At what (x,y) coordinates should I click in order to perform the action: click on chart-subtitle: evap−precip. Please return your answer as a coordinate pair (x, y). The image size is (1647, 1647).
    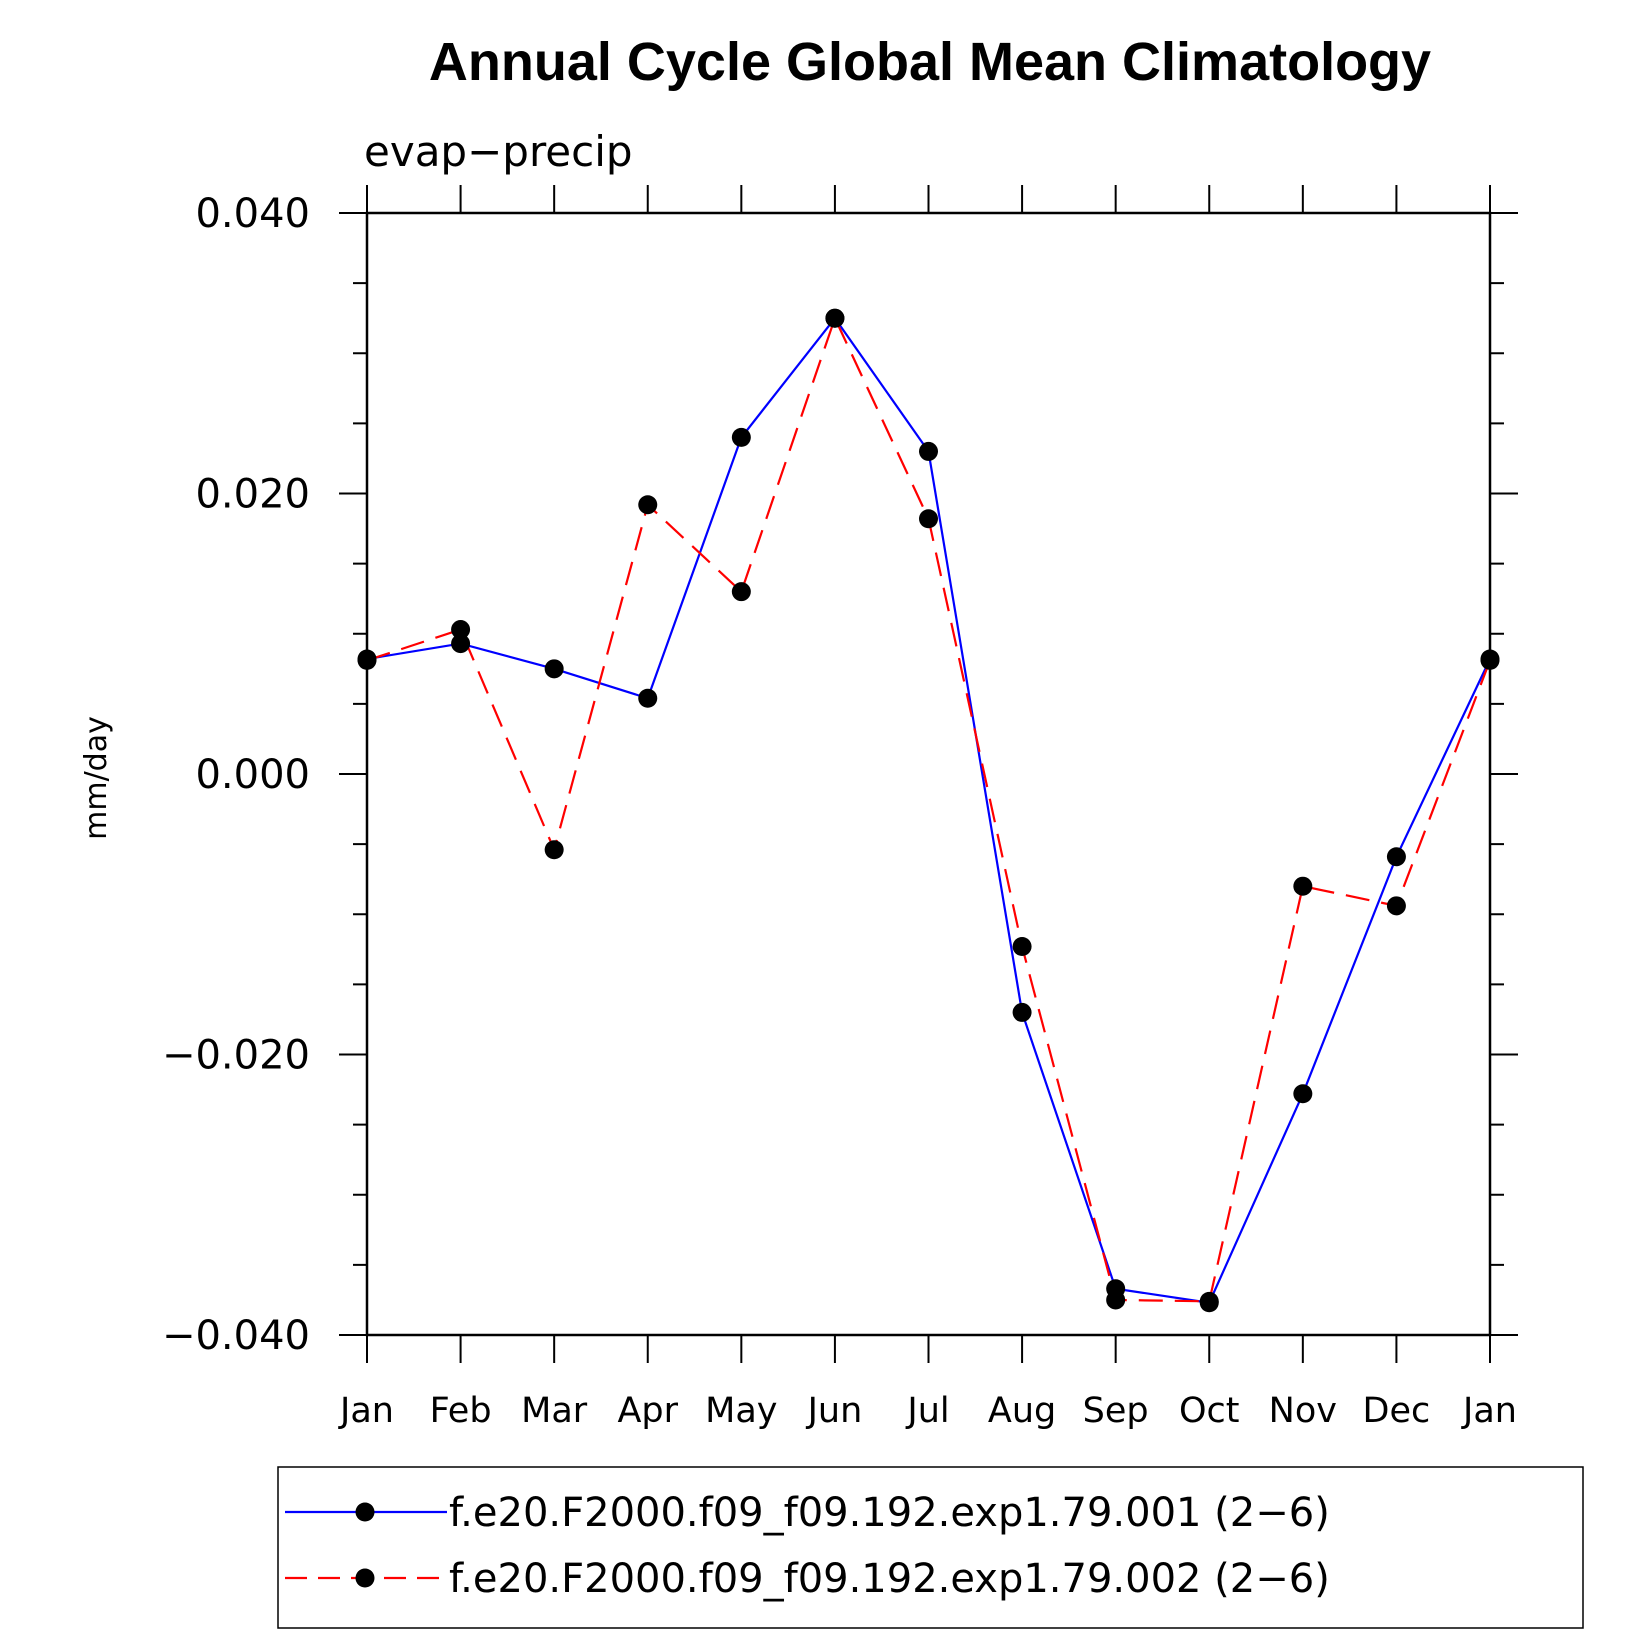
    Looking at the image, I should click on (498, 151).